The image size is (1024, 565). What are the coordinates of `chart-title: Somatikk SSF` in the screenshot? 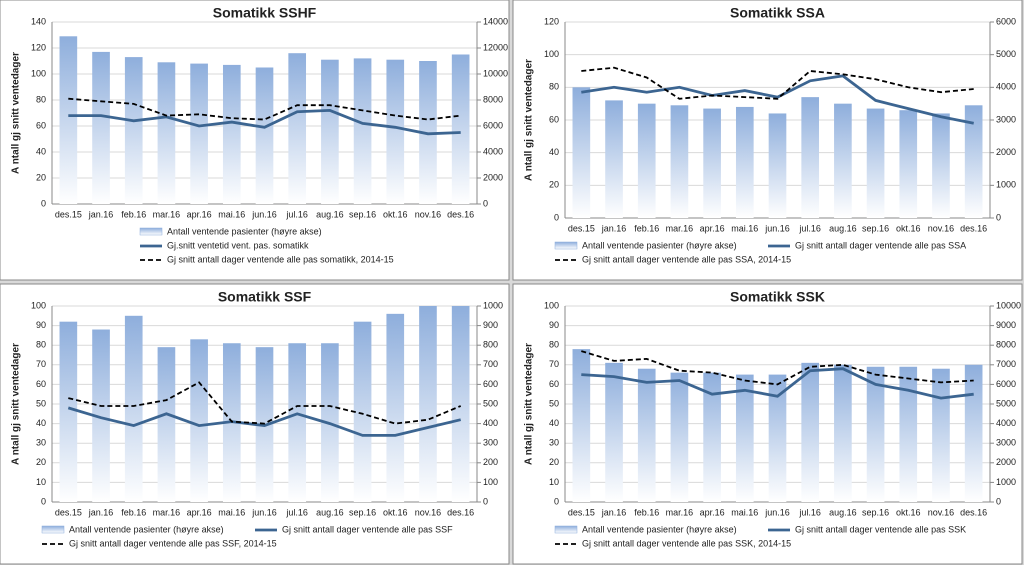 It's located at (265, 297).